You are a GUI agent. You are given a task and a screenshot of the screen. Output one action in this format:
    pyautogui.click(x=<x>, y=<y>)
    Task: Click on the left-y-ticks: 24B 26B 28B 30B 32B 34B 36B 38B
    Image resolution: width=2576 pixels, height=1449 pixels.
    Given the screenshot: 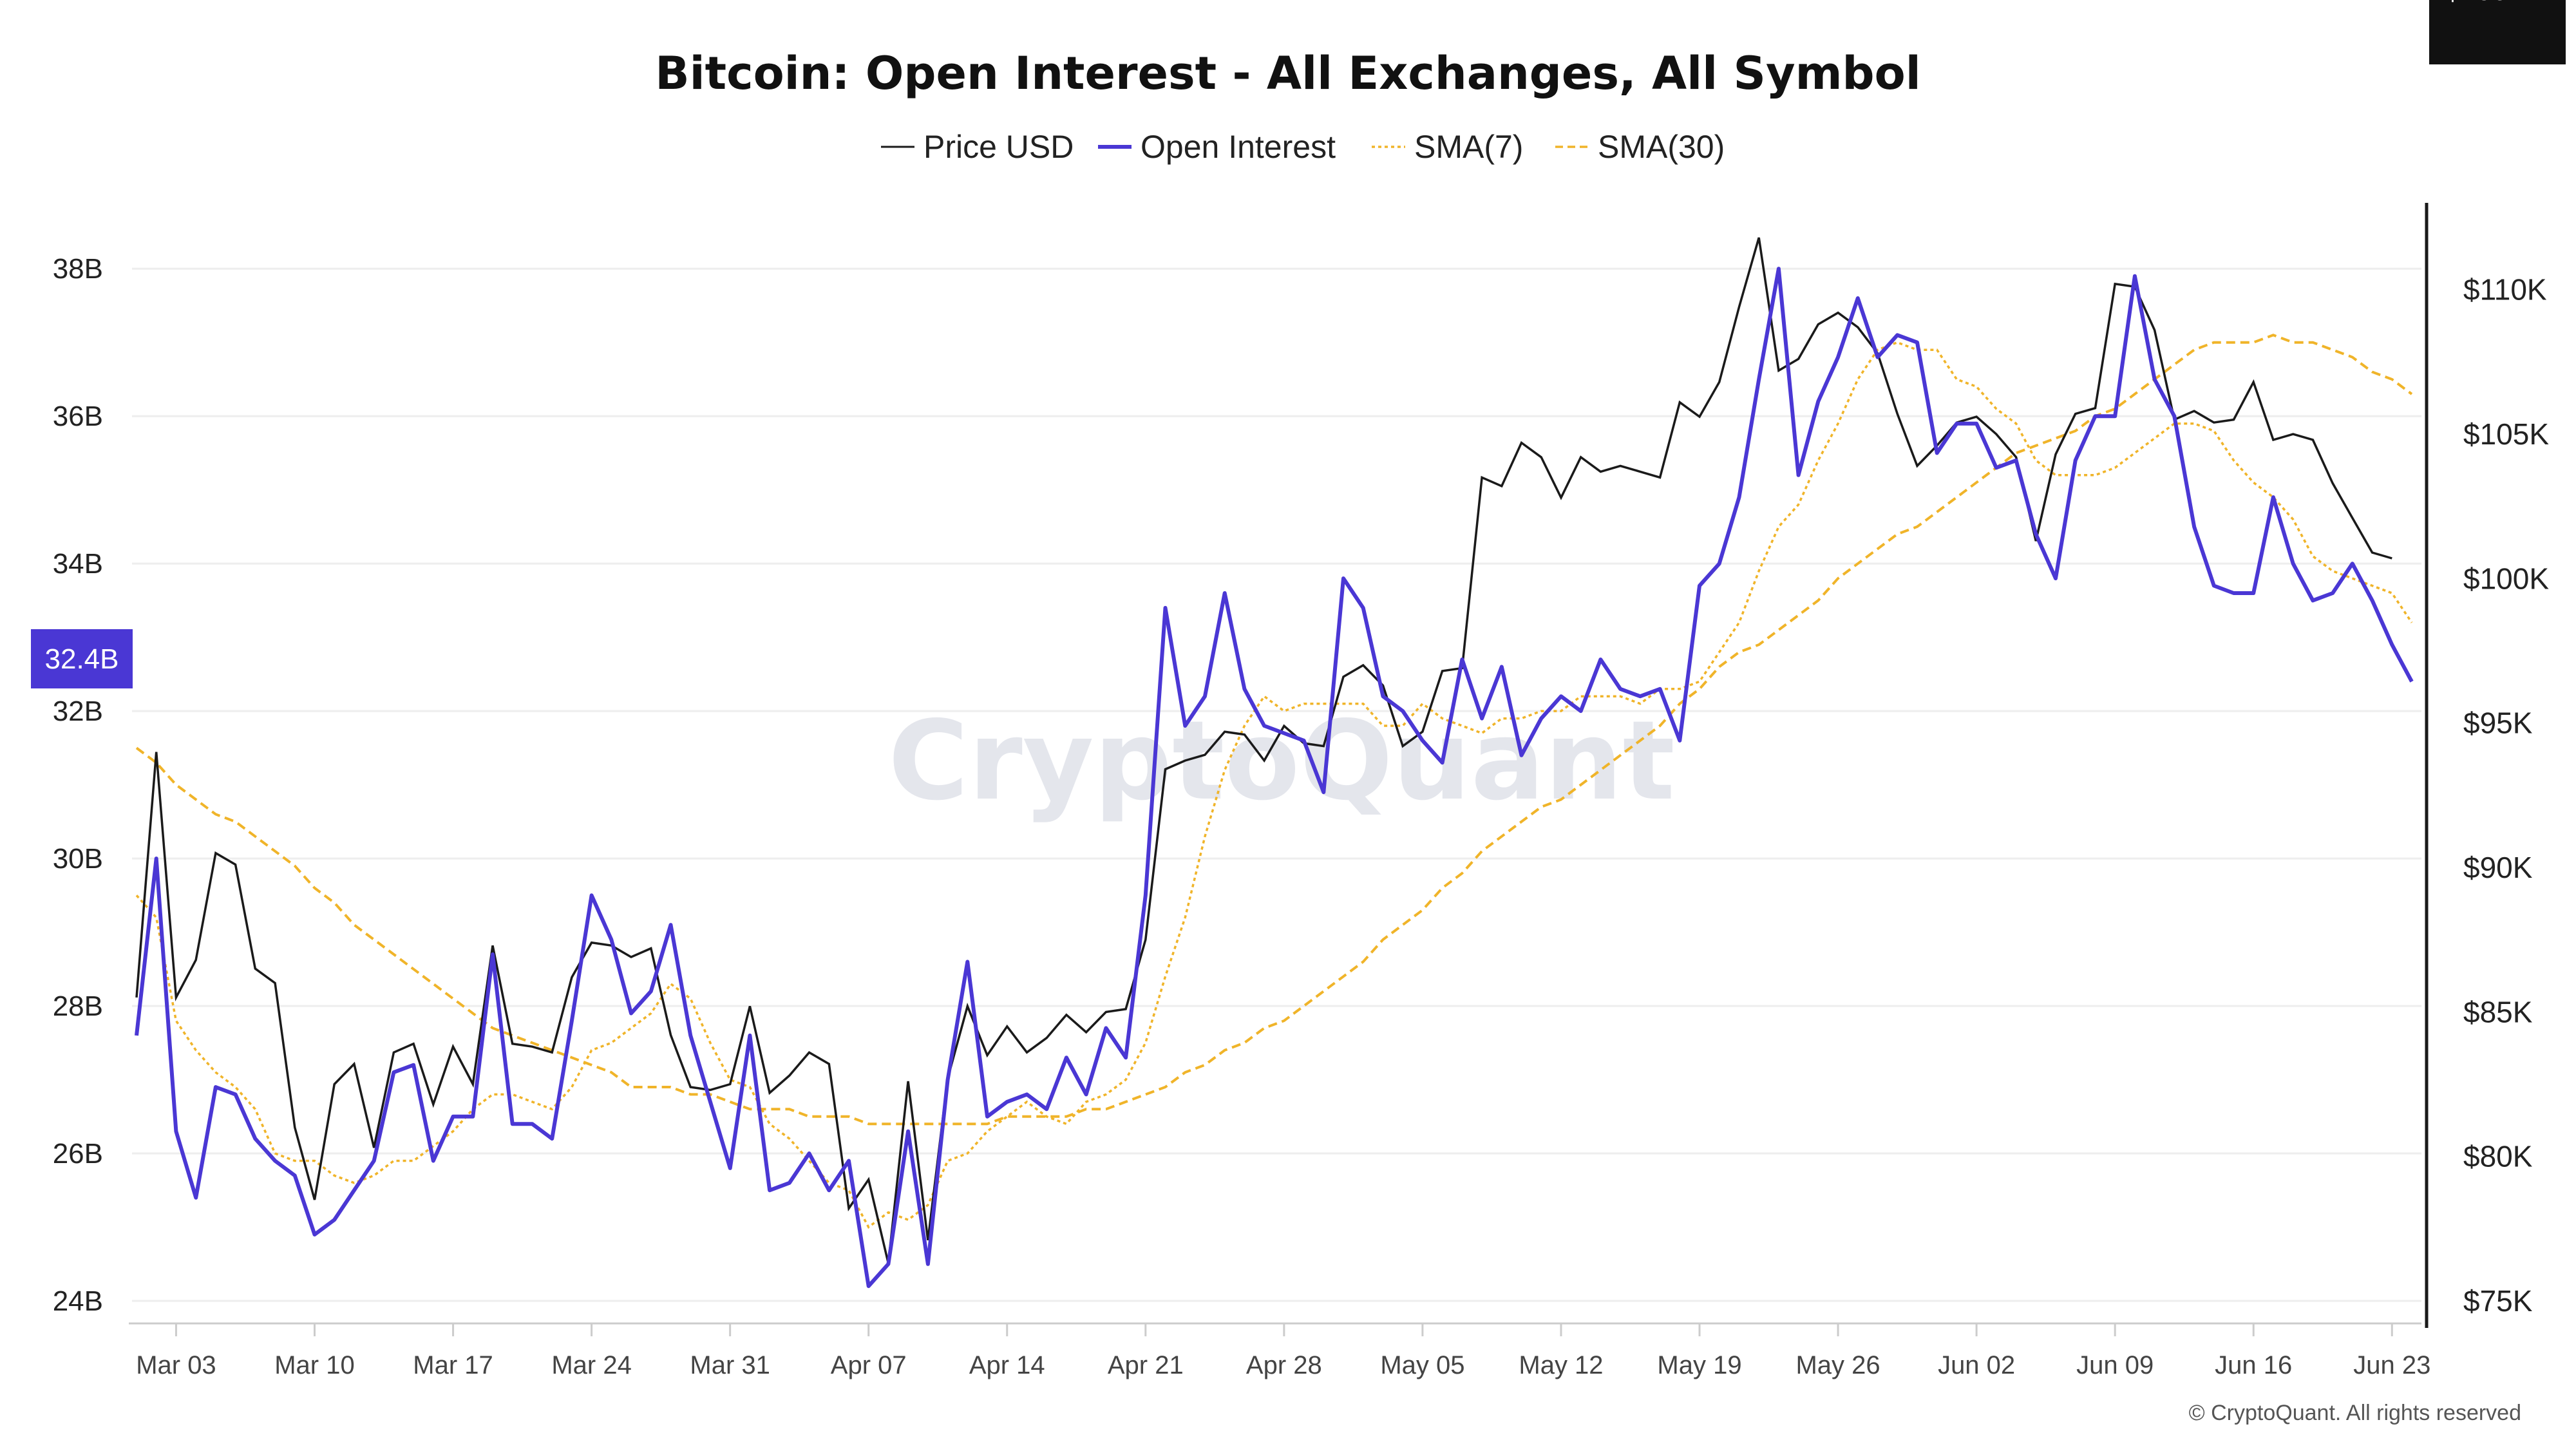 What is the action you would take?
    pyautogui.click(x=78, y=785)
    